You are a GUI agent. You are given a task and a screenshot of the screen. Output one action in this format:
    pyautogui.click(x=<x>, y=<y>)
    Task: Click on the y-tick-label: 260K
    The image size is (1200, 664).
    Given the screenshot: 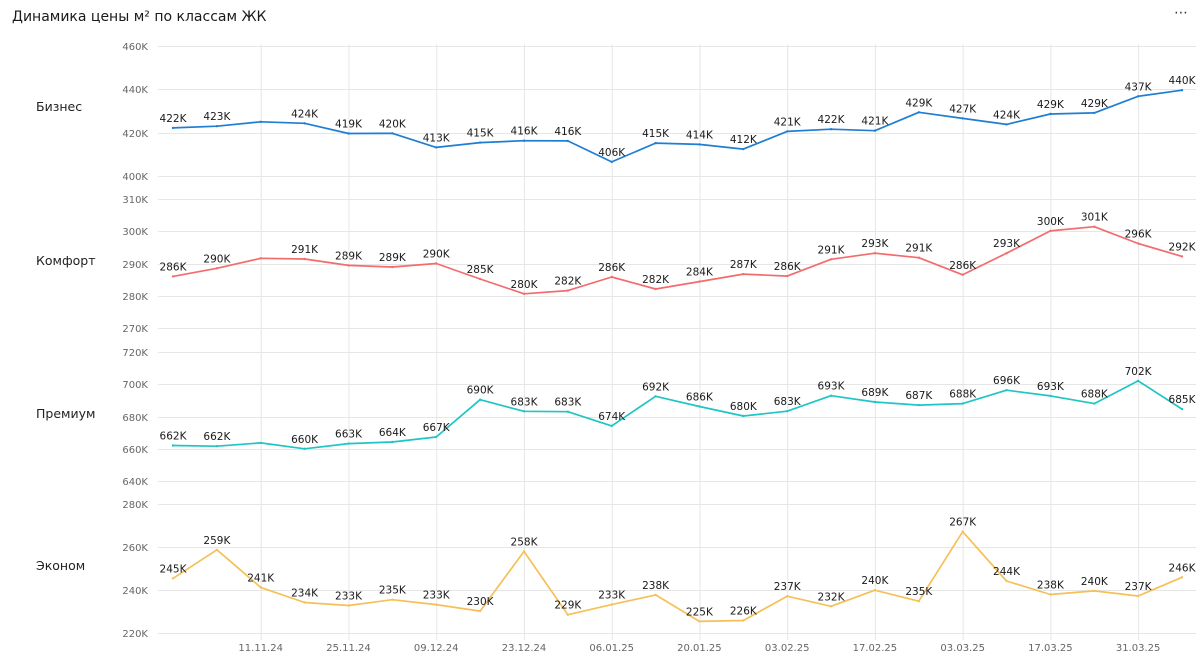 What is the action you would take?
    pyautogui.click(x=135, y=548)
    